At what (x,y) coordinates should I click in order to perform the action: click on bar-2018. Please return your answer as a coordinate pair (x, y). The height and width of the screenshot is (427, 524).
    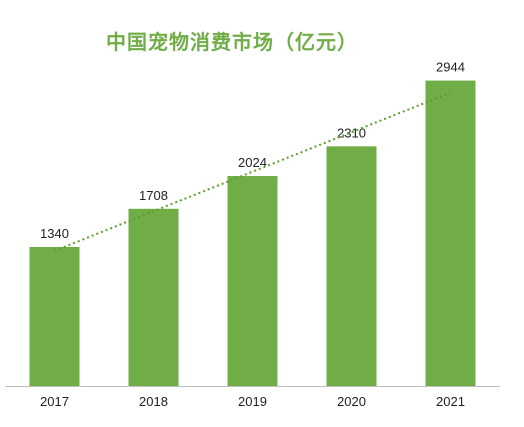
    Looking at the image, I should click on (153, 297).